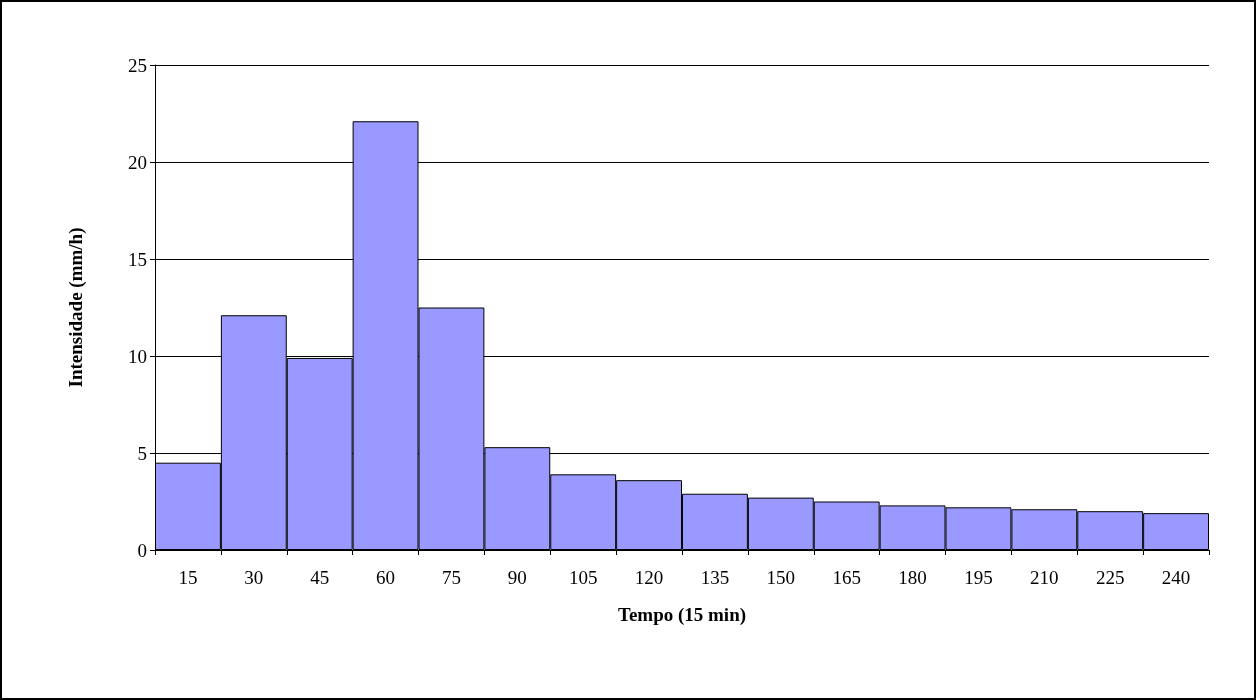 This screenshot has height=700, width=1256. I want to click on x-tick-label: 210, so click(1044, 577).